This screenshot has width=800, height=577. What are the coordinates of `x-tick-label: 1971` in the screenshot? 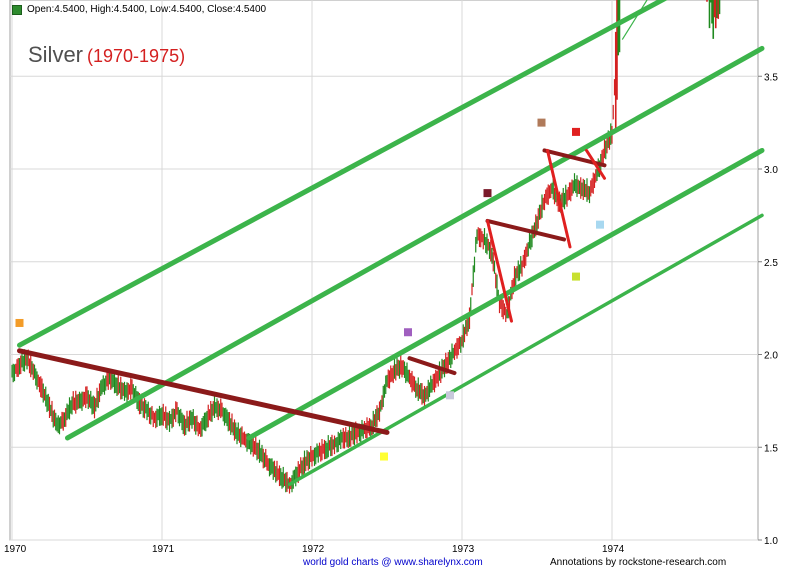 It's located at (163, 549).